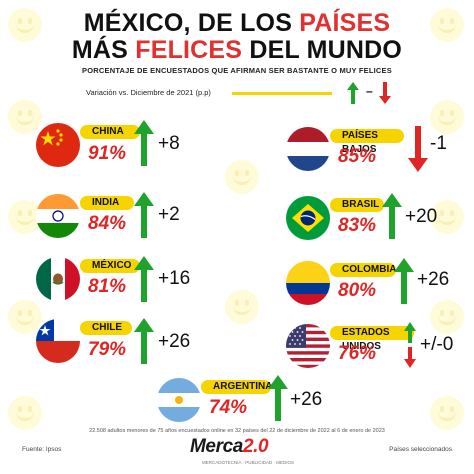  Describe the element at coordinates (107, 349) in the screenshot. I see `country-percent-chile: 79%` at that location.